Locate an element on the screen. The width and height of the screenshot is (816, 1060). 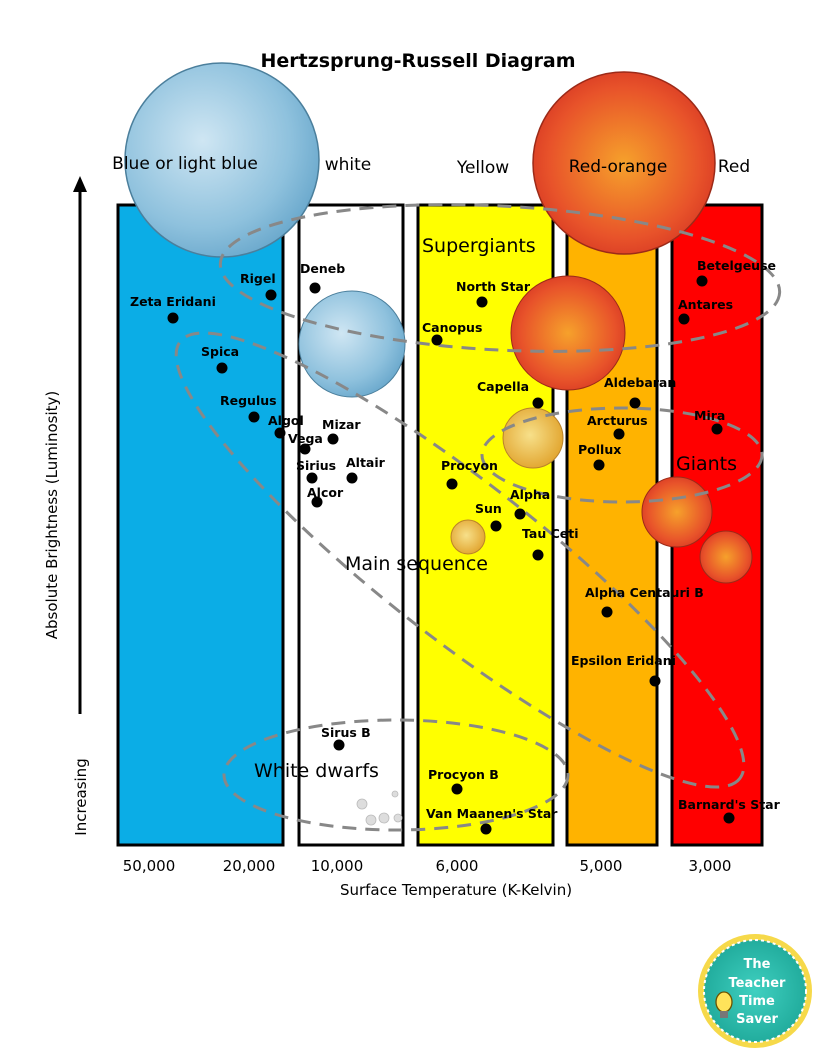
band-label-white: white is located at coordinates (348, 165).